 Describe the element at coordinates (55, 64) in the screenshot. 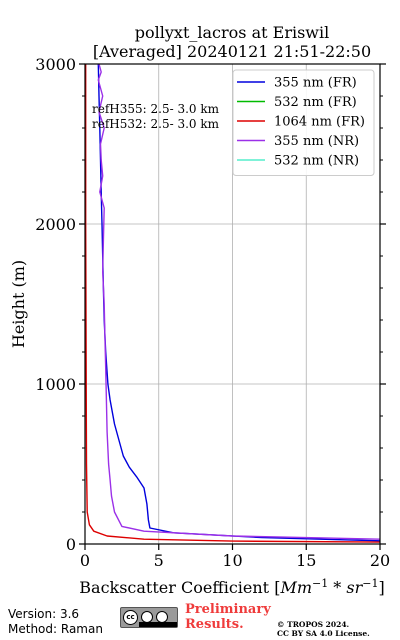

I see `y-tick-label: 3000` at that location.